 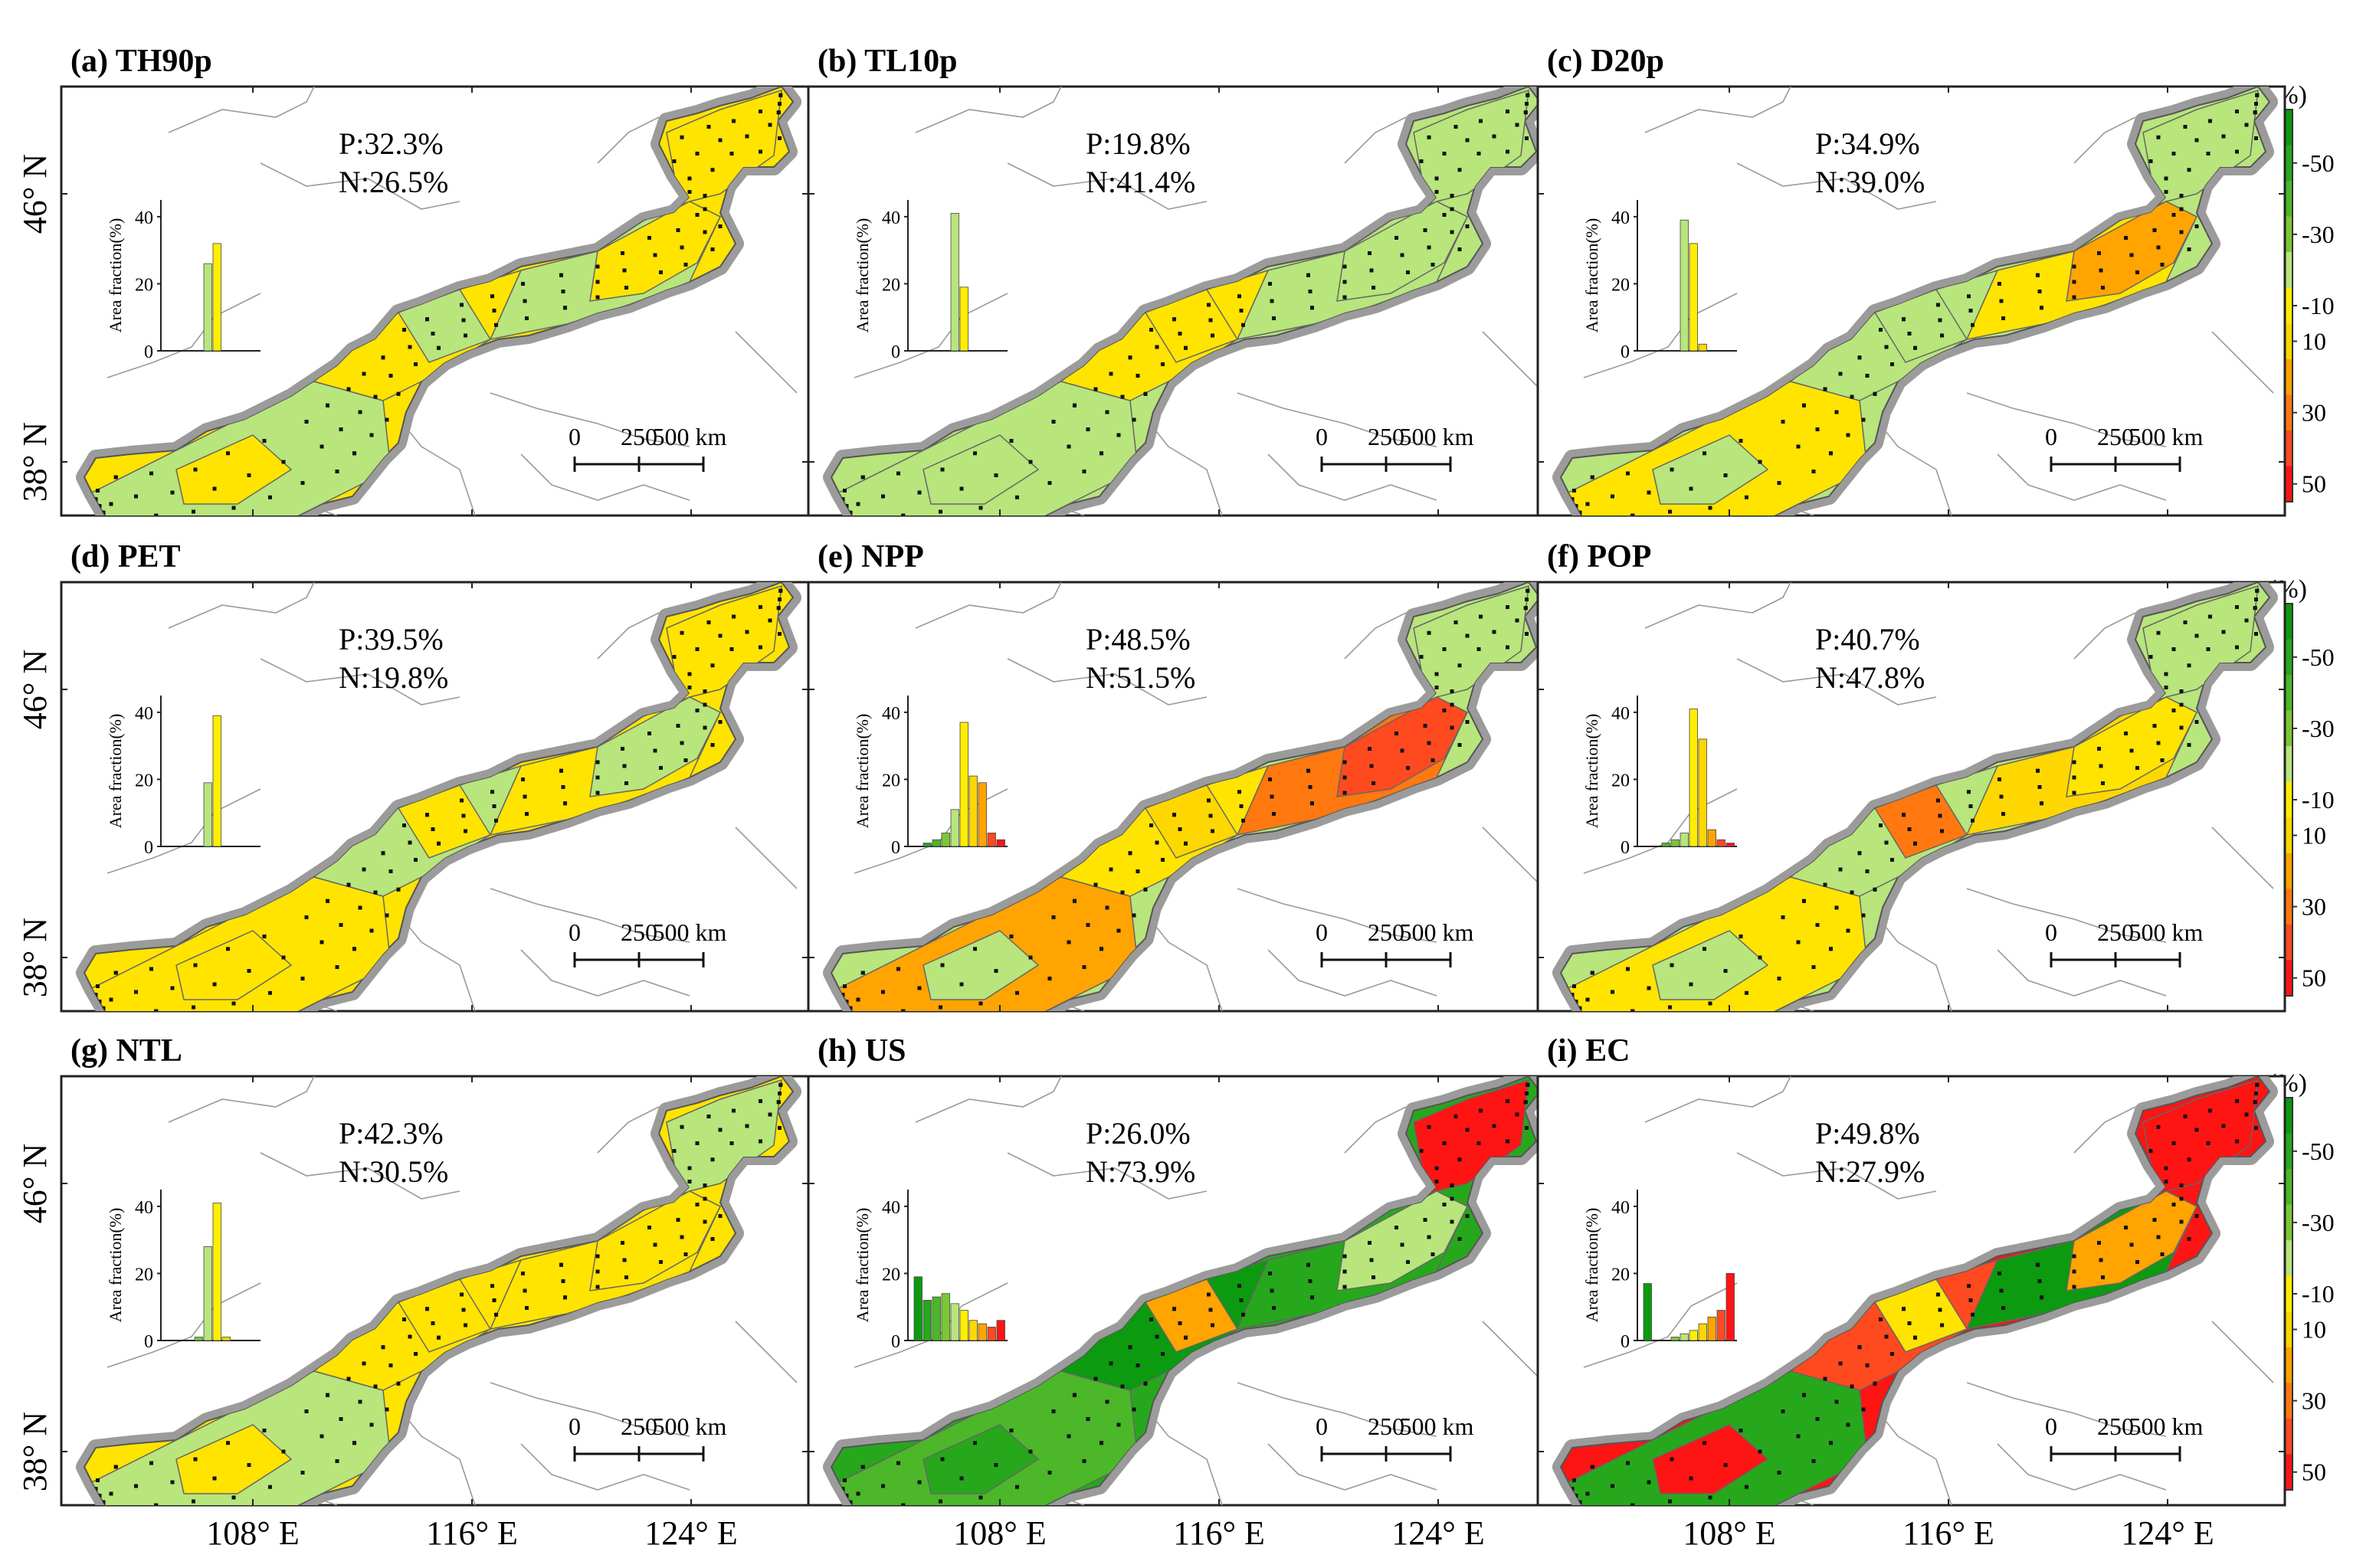 What do you see at coordinates (1620, 714) in the screenshot?
I see `inset-y-tick-label: 40` at bounding box center [1620, 714].